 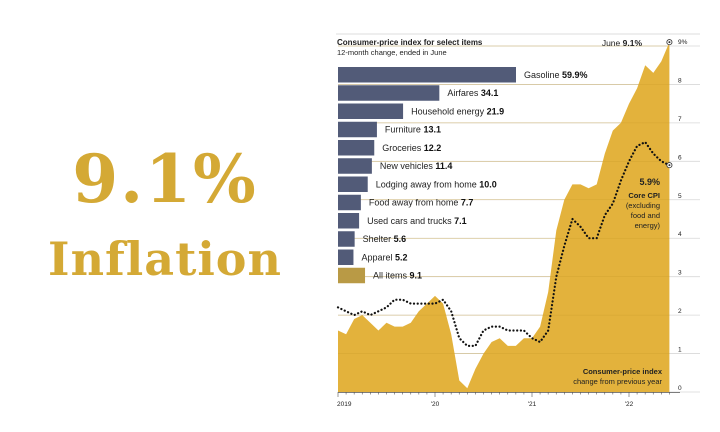 What do you see at coordinates (417, 221) in the screenshot?
I see `bar-label: Used cars and trucks 7.1` at bounding box center [417, 221].